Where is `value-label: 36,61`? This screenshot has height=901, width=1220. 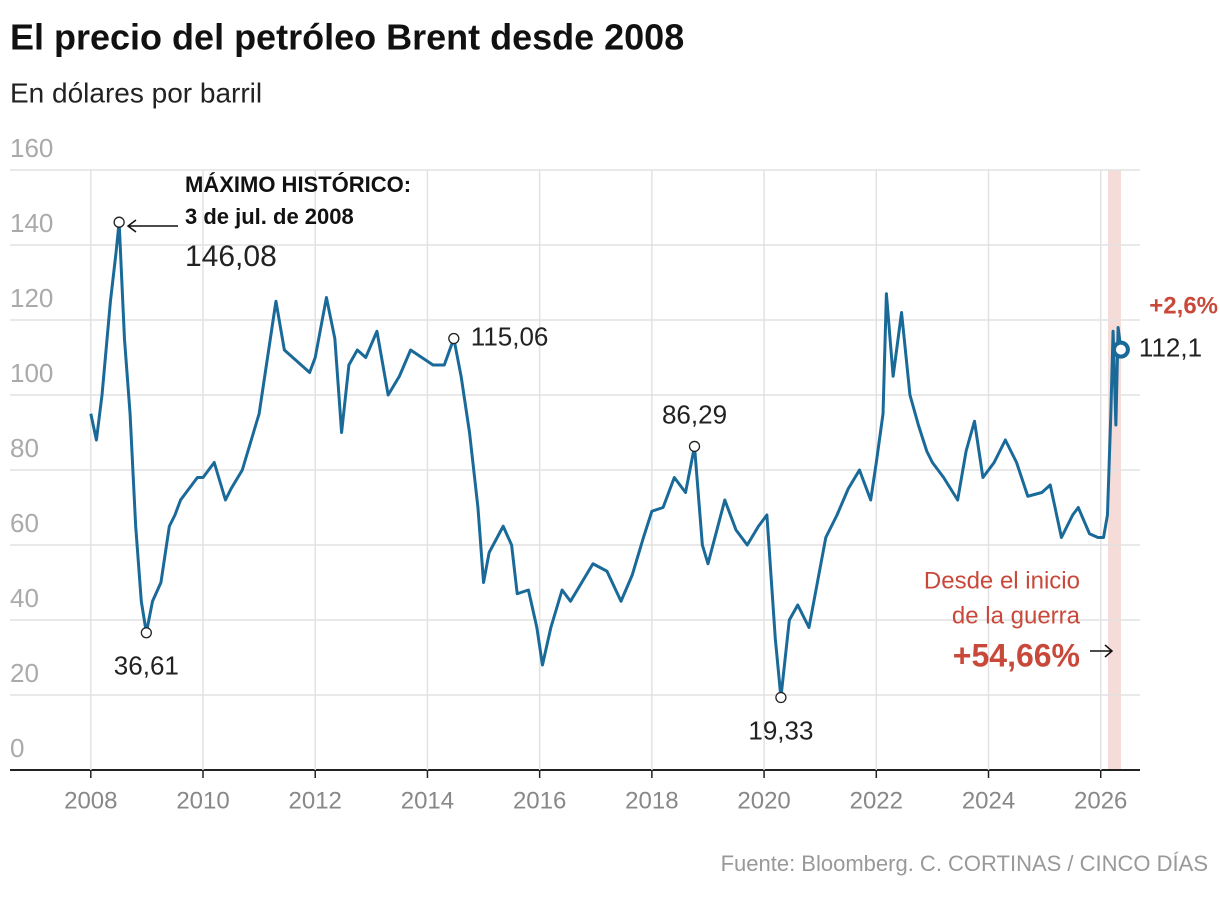
value-label: 36,61 is located at coordinates (146, 666).